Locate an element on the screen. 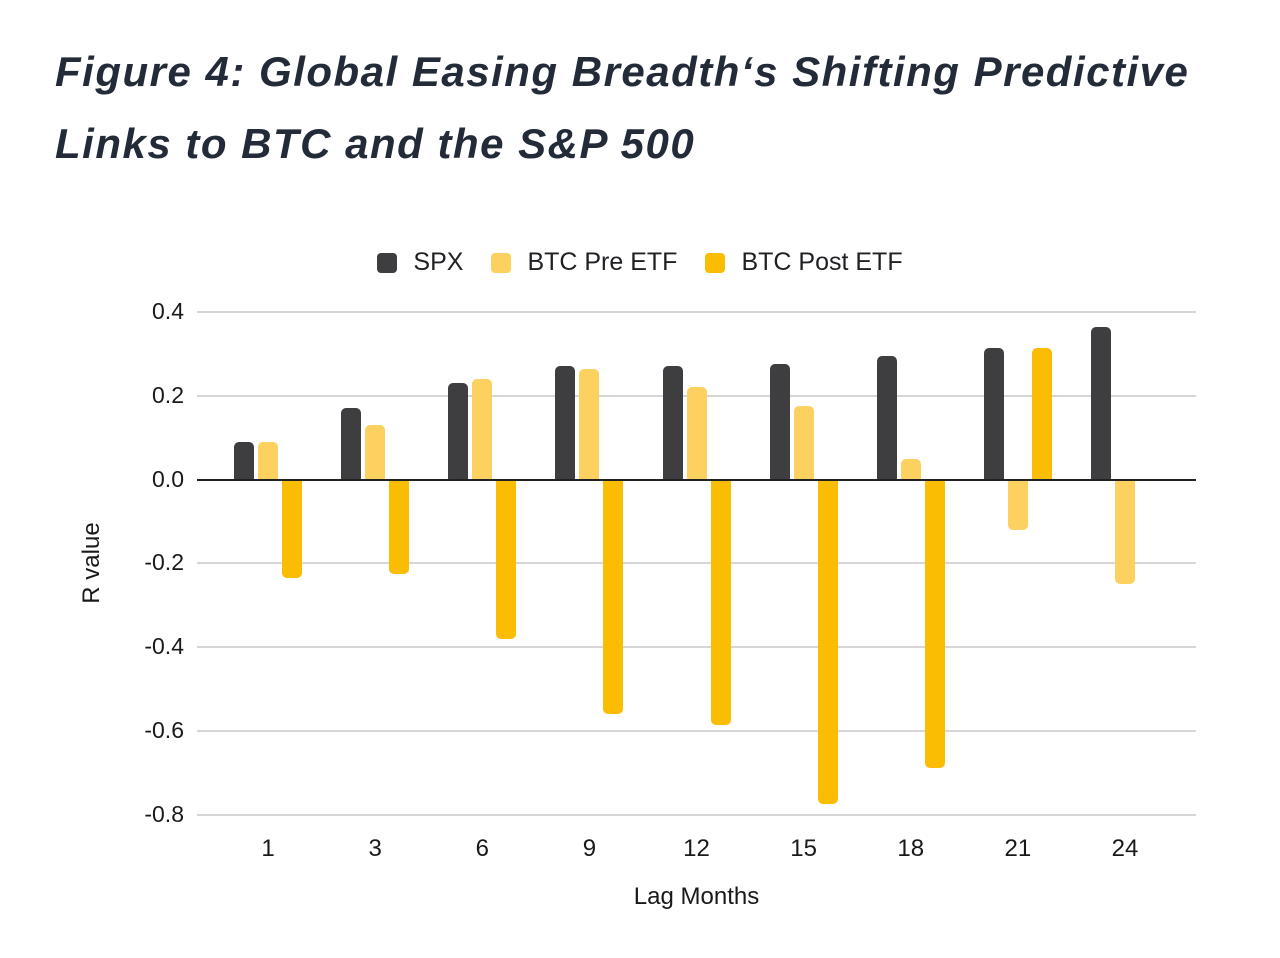  x-tick-label: 3 is located at coordinates (375, 848).